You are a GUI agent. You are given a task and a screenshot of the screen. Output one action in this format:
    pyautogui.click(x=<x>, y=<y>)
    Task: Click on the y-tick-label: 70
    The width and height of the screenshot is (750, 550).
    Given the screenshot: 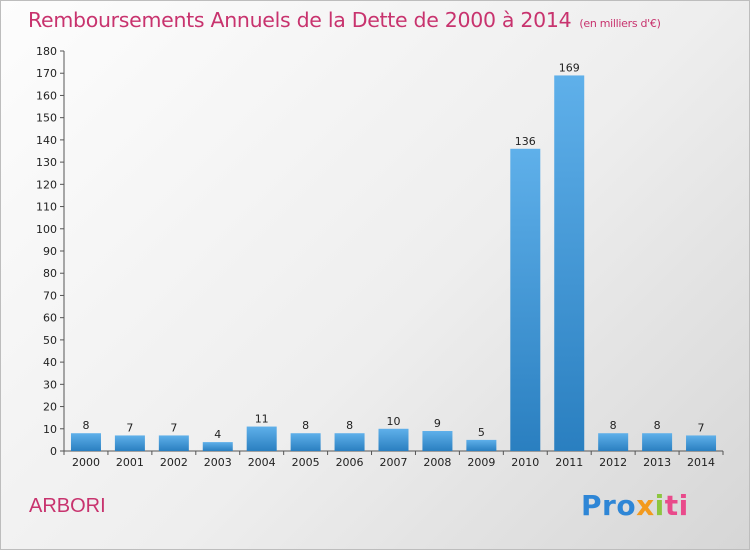 What is the action you would take?
    pyautogui.click(x=50, y=295)
    